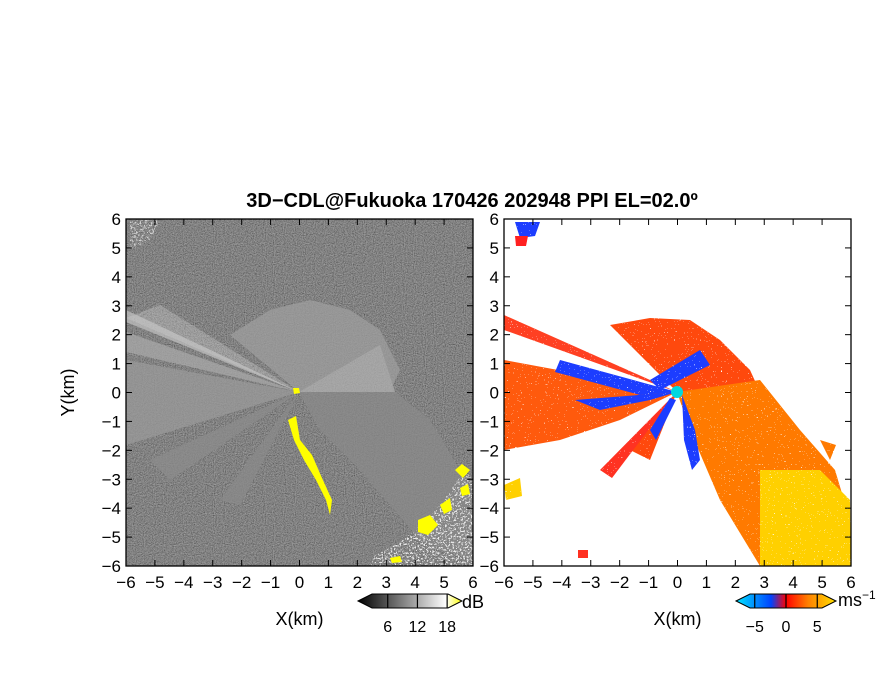 The height and width of the screenshot is (680, 880). I want to click on intensity-corner-patch, so click(145, 235).